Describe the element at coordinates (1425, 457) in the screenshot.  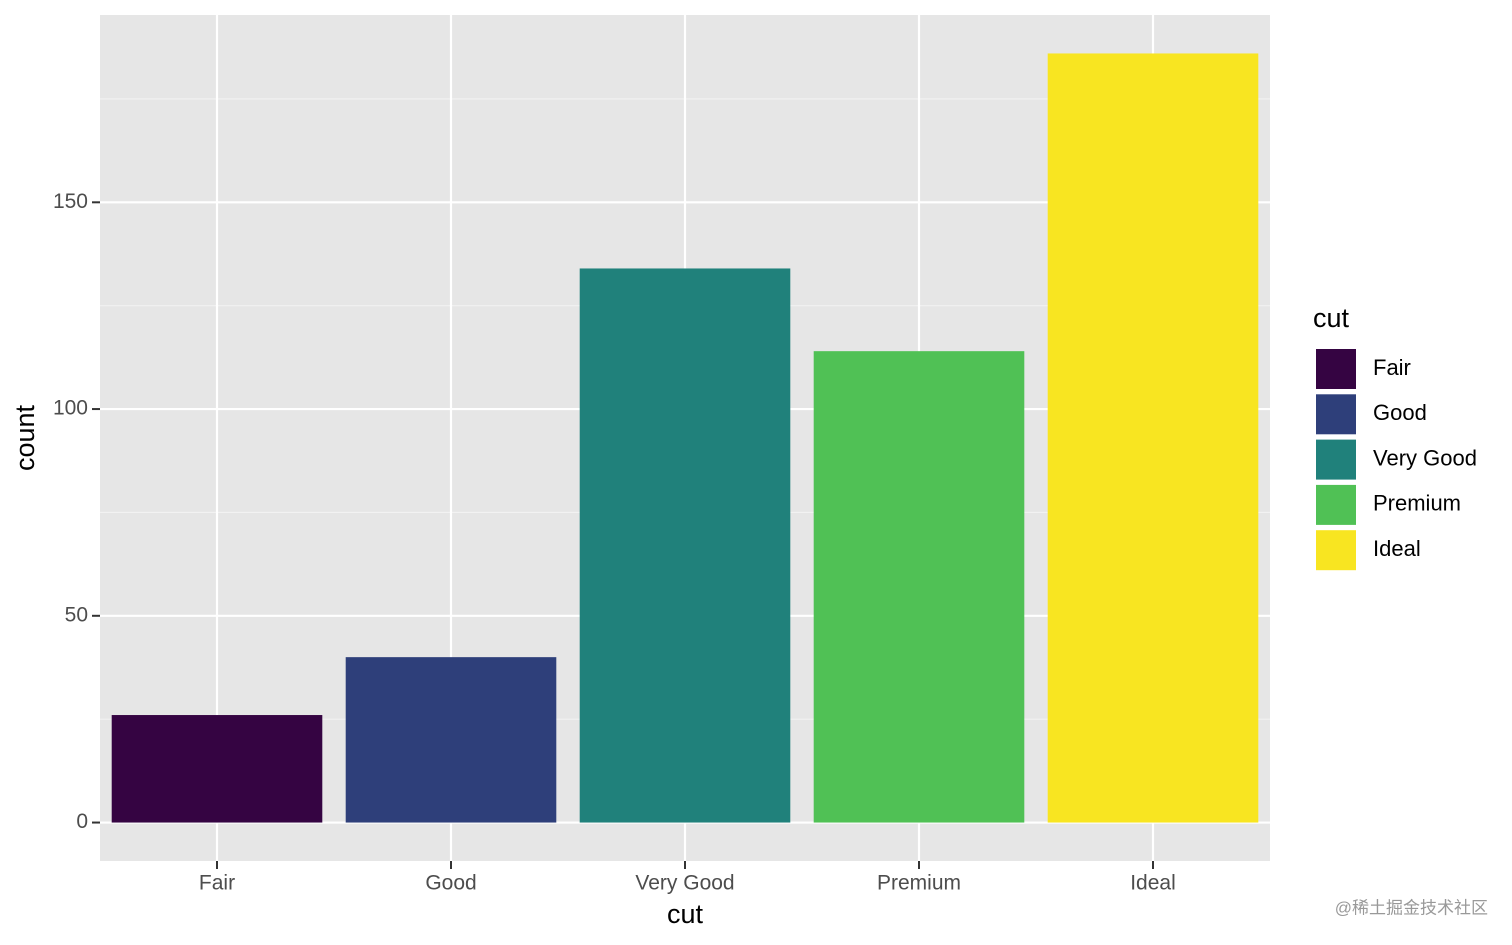
I see `legend-label: Very Good` at that location.